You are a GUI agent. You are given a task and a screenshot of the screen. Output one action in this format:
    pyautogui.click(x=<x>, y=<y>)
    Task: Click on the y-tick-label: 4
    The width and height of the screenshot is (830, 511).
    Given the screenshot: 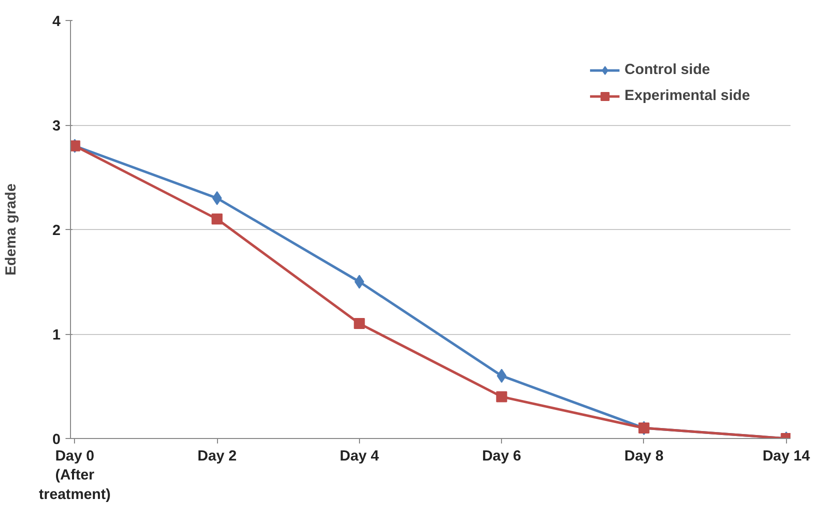 What is the action you would take?
    pyautogui.click(x=57, y=22)
    